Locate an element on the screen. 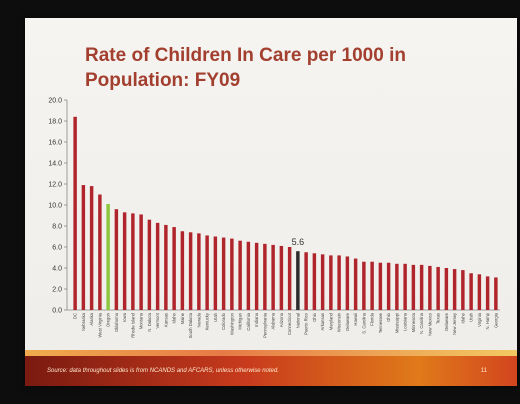 The width and height of the screenshot is (520, 404). x-tick-label: Hawaii is located at coordinates (355, 319).